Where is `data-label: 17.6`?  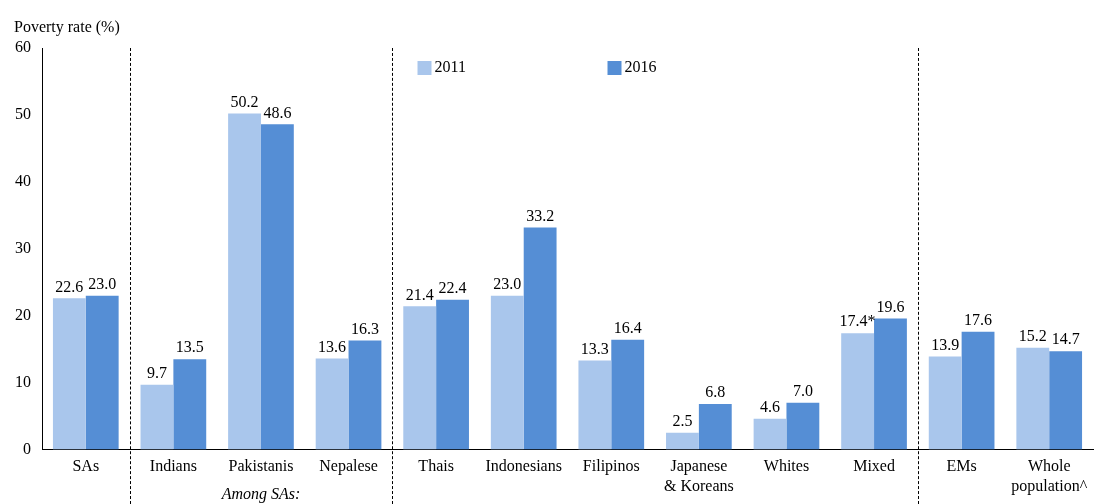
data-label: 17.6 is located at coordinates (978, 319).